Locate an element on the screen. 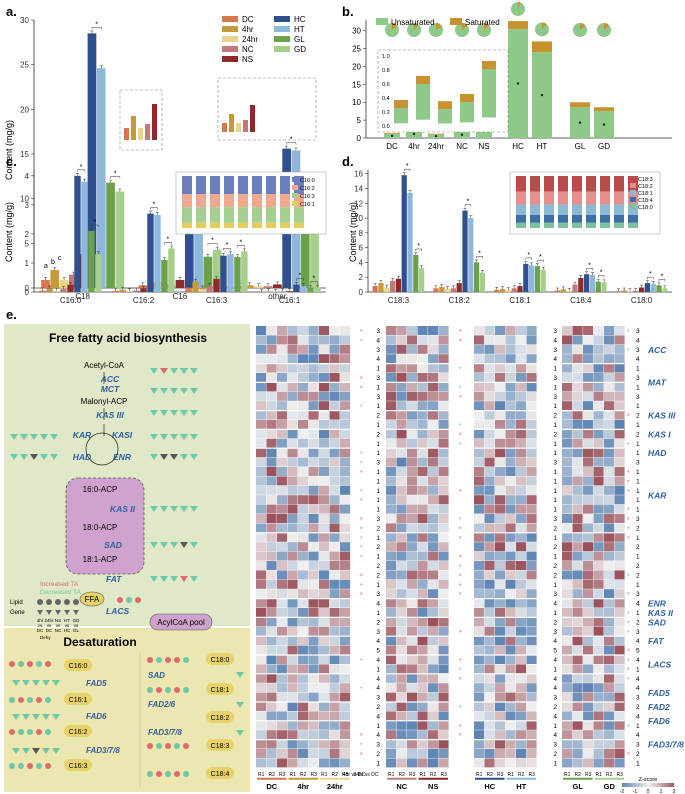 This screenshot has width=685, height=794. row-number: 4 is located at coordinates (555, 688).